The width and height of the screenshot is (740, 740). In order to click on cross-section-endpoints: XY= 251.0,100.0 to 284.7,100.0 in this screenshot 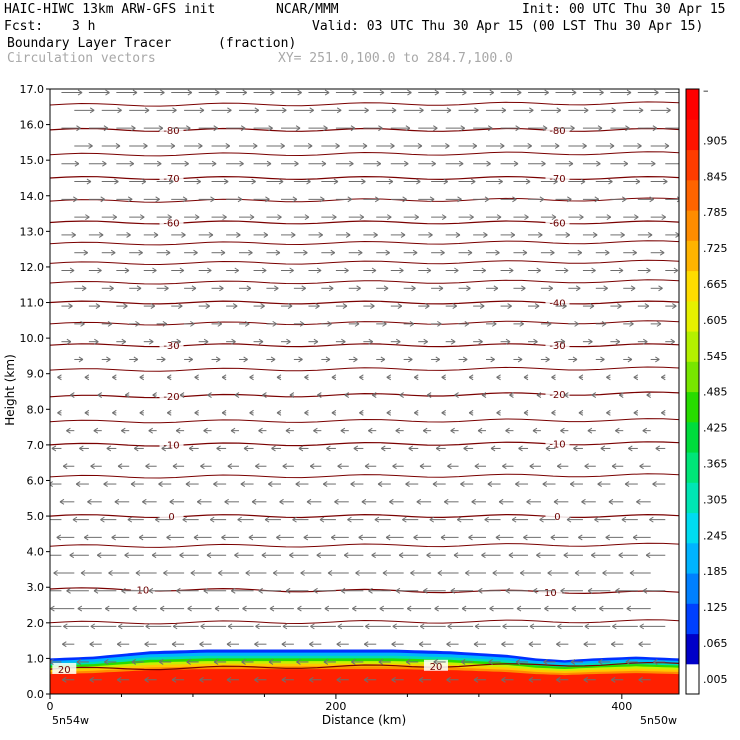, I will do `click(395, 58)`.